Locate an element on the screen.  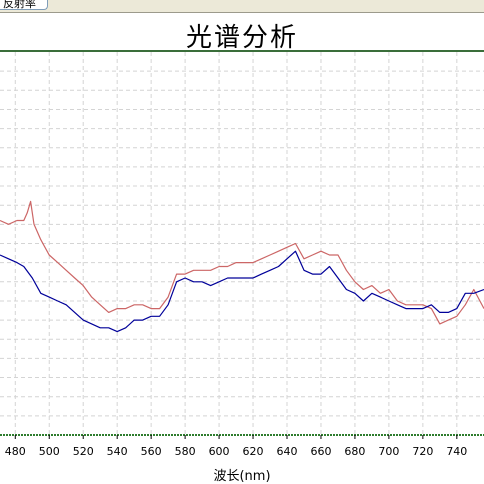
x-tick-label: 560 is located at coordinates (151, 451).